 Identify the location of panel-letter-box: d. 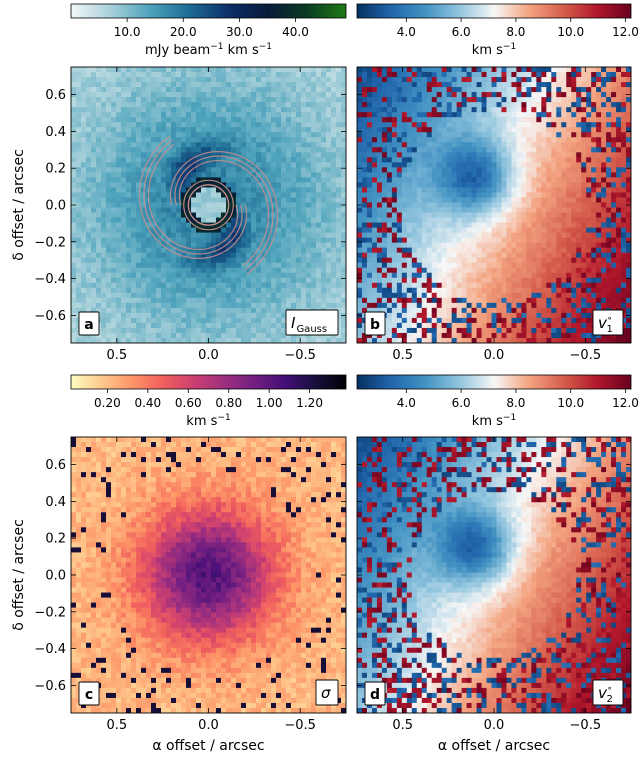
(375, 693).